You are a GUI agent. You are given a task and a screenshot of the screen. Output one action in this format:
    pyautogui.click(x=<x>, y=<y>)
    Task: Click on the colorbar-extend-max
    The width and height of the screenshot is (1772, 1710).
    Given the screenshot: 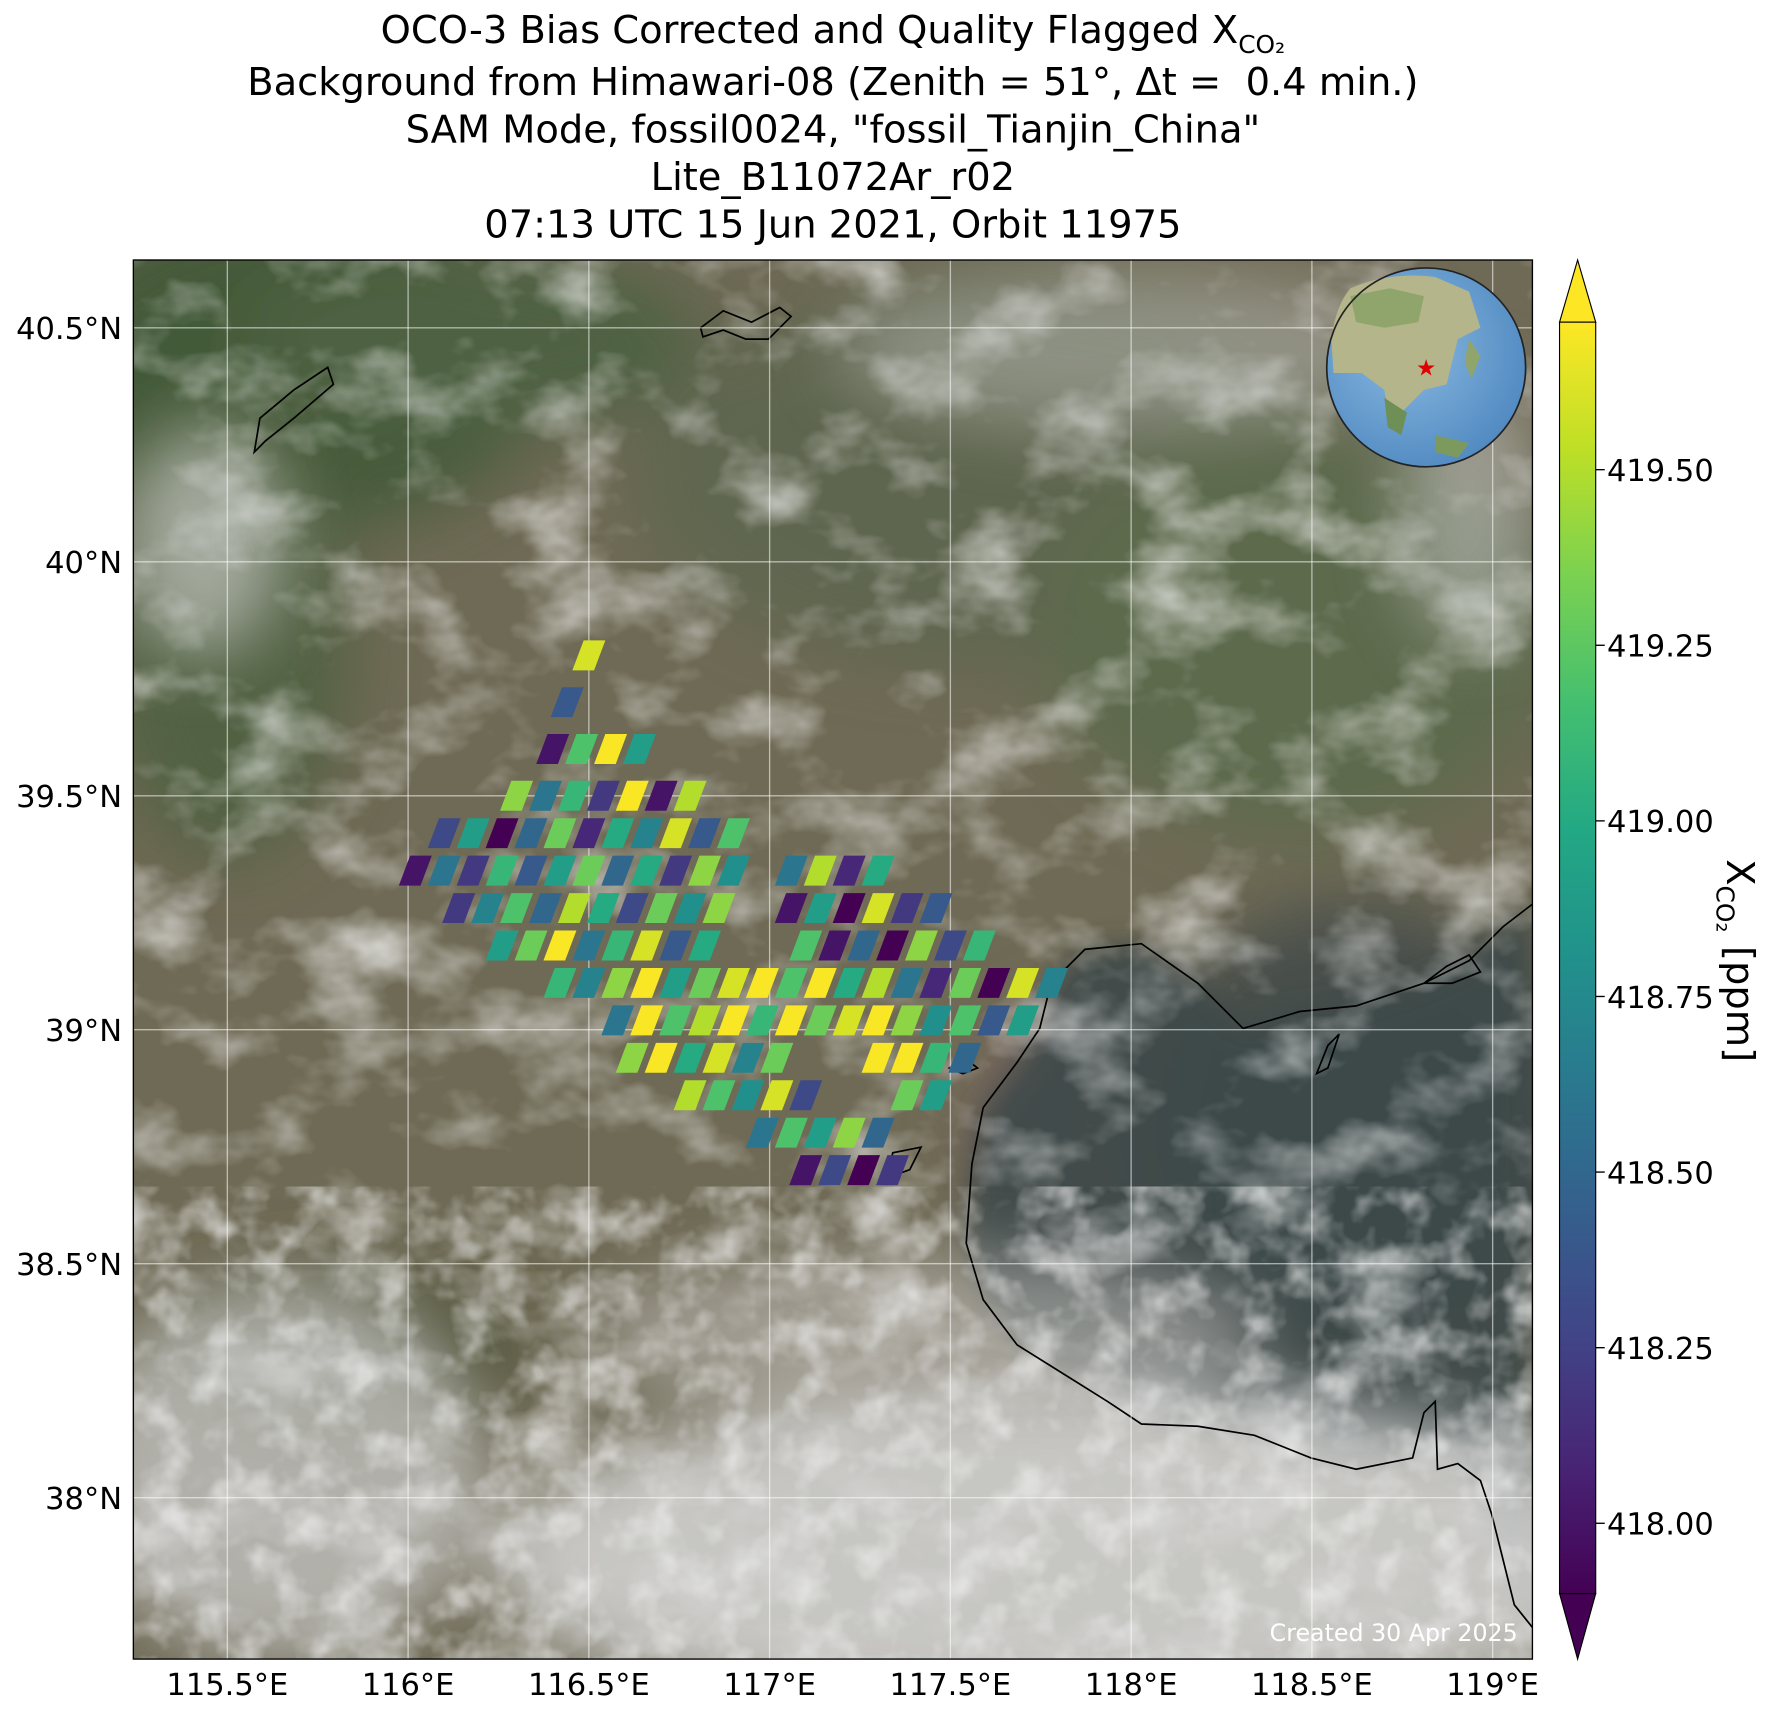 What is the action you would take?
    pyautogui.click(x=1577, y=290)
    